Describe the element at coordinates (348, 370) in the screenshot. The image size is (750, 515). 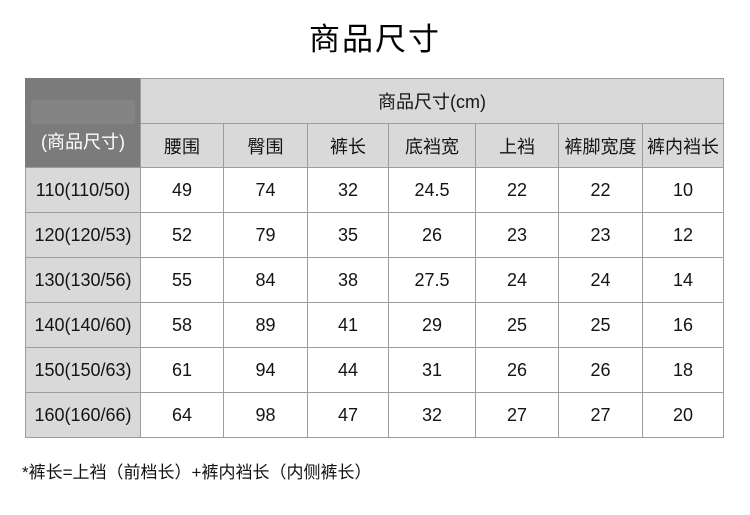
I see `size-value: 44` at that location.